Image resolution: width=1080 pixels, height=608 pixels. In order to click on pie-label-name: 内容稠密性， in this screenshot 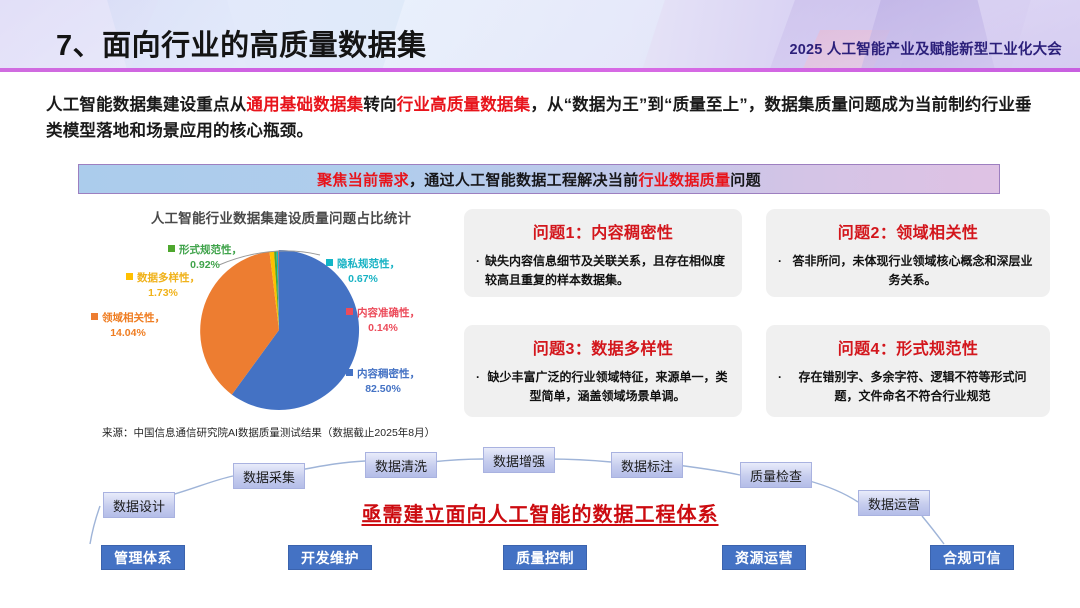, I will do `click(383, 374)`.